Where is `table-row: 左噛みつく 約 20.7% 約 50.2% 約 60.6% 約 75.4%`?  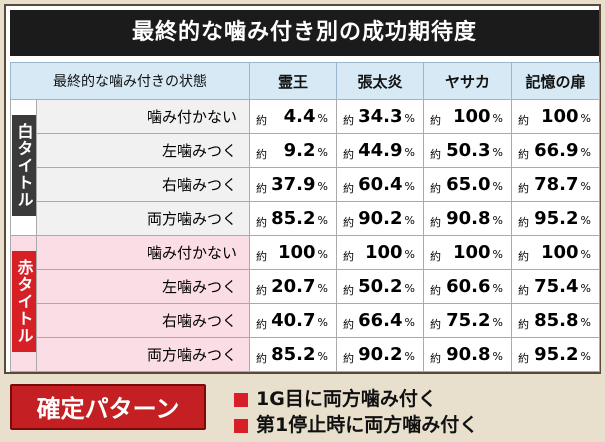 table-row: 左噛みつく 約 20.7% 約 50.2% 約 60.6% 約 75.4% is located at coordinates (305, 286).